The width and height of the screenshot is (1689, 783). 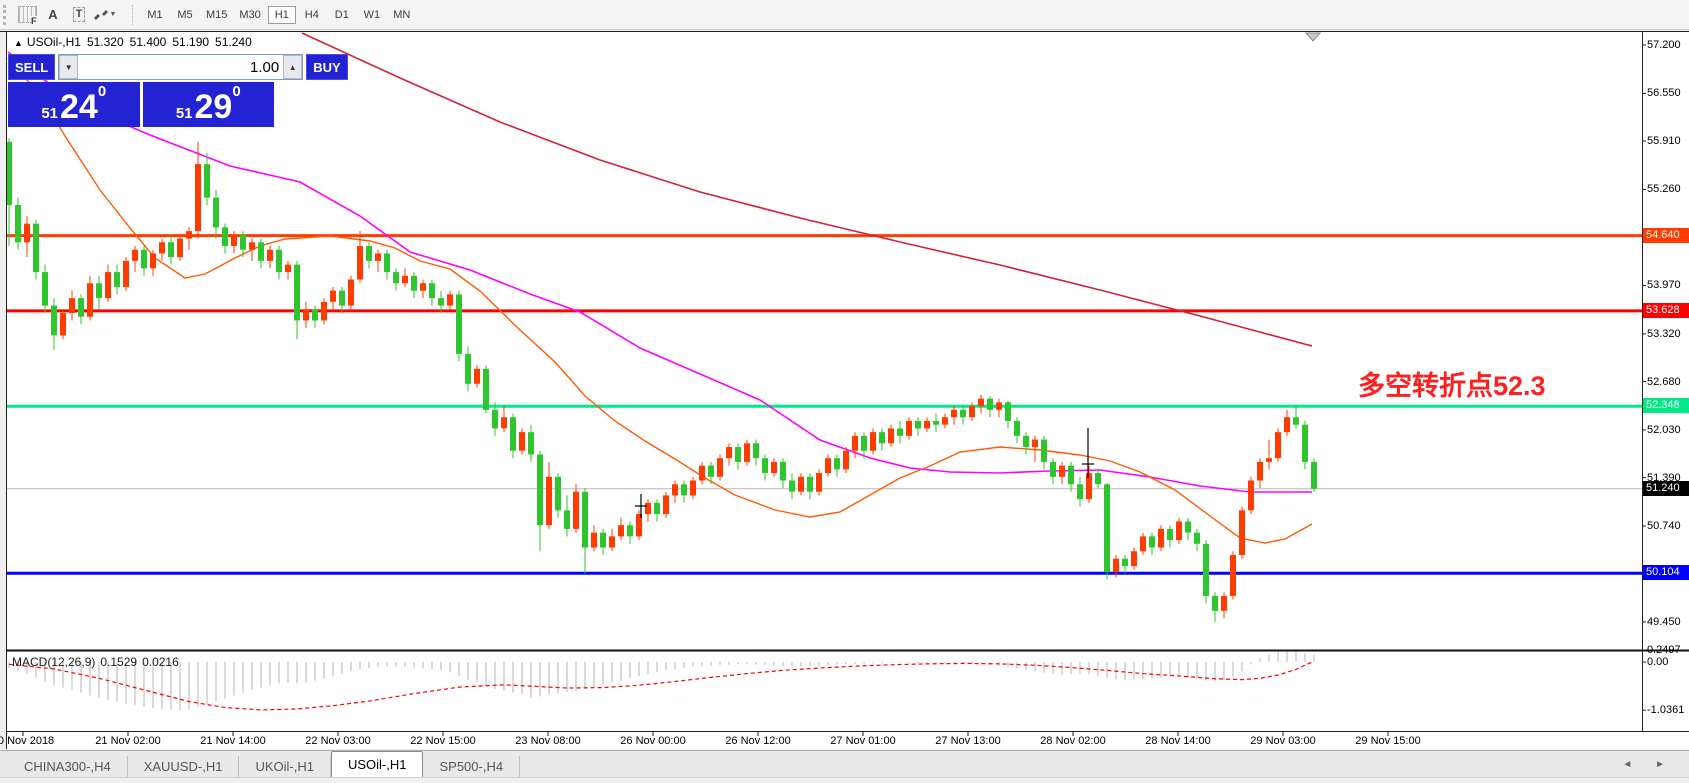 I want to click on sell-price-prefix: 51, so click(x=49, y=113).